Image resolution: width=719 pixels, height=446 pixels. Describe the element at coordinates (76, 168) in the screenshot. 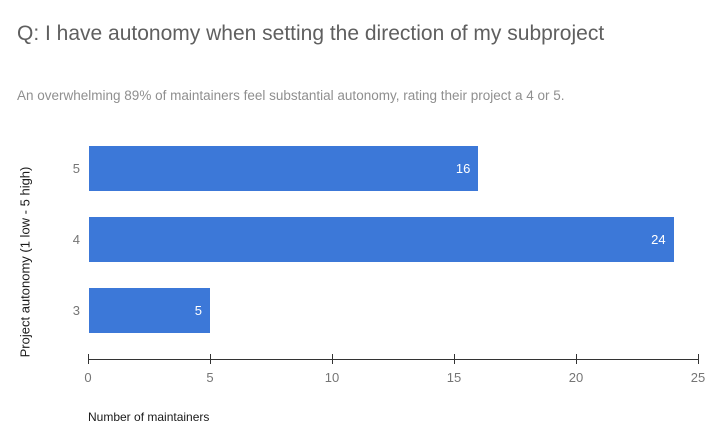

I see `y-axis-category-label: 5` at that location.